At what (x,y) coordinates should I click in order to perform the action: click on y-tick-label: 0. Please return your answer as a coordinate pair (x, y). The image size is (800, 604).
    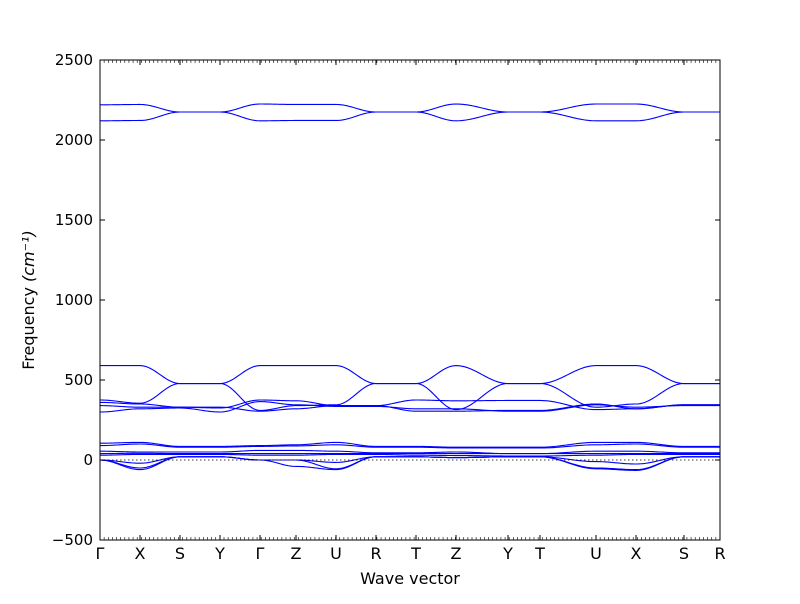
    Looking at the image, I should click on (88, 460).